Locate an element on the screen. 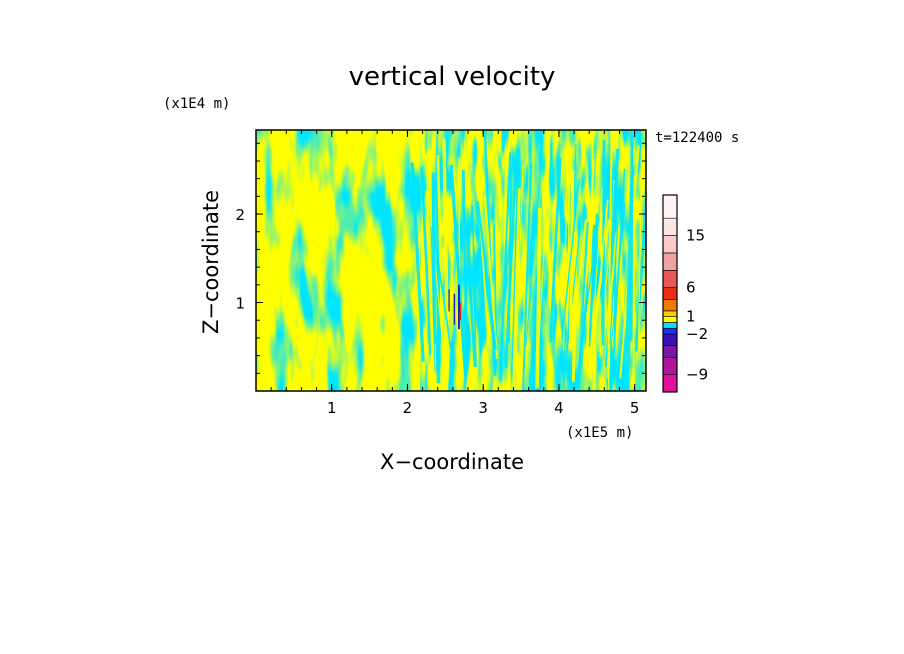 Image resolution: width=904 pixels, height=654 pixels. colorbar-tick-label: −2 is located at coordinates (697, 334).